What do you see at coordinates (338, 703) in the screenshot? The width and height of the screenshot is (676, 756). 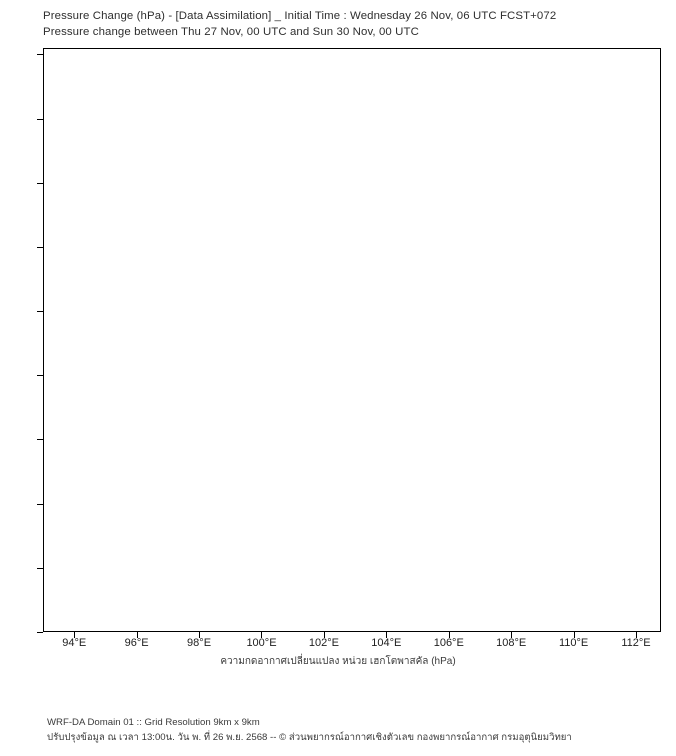 I see `colorbar-tick-layer` at bounding box center [338, 703].